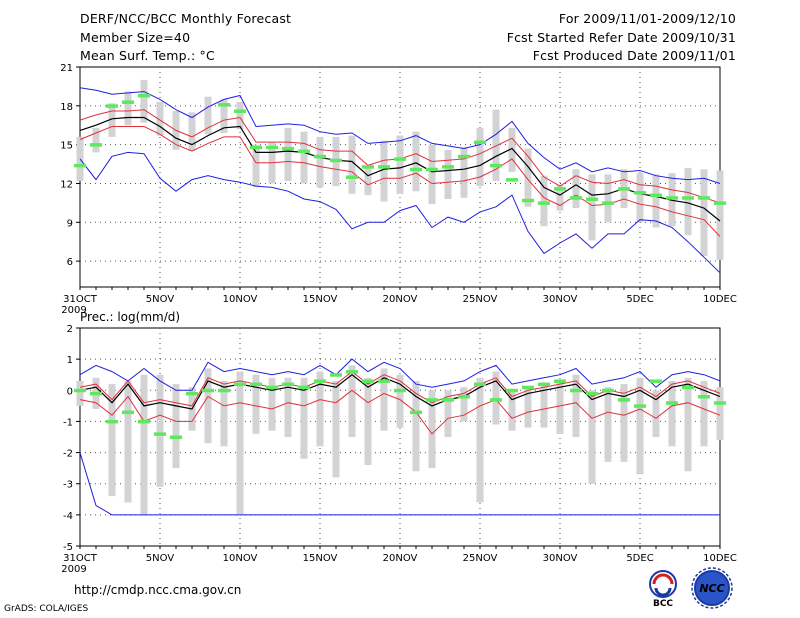 The image size is (800, 618). I want to click on prec-ytick-label: -4, so click(68, 516).